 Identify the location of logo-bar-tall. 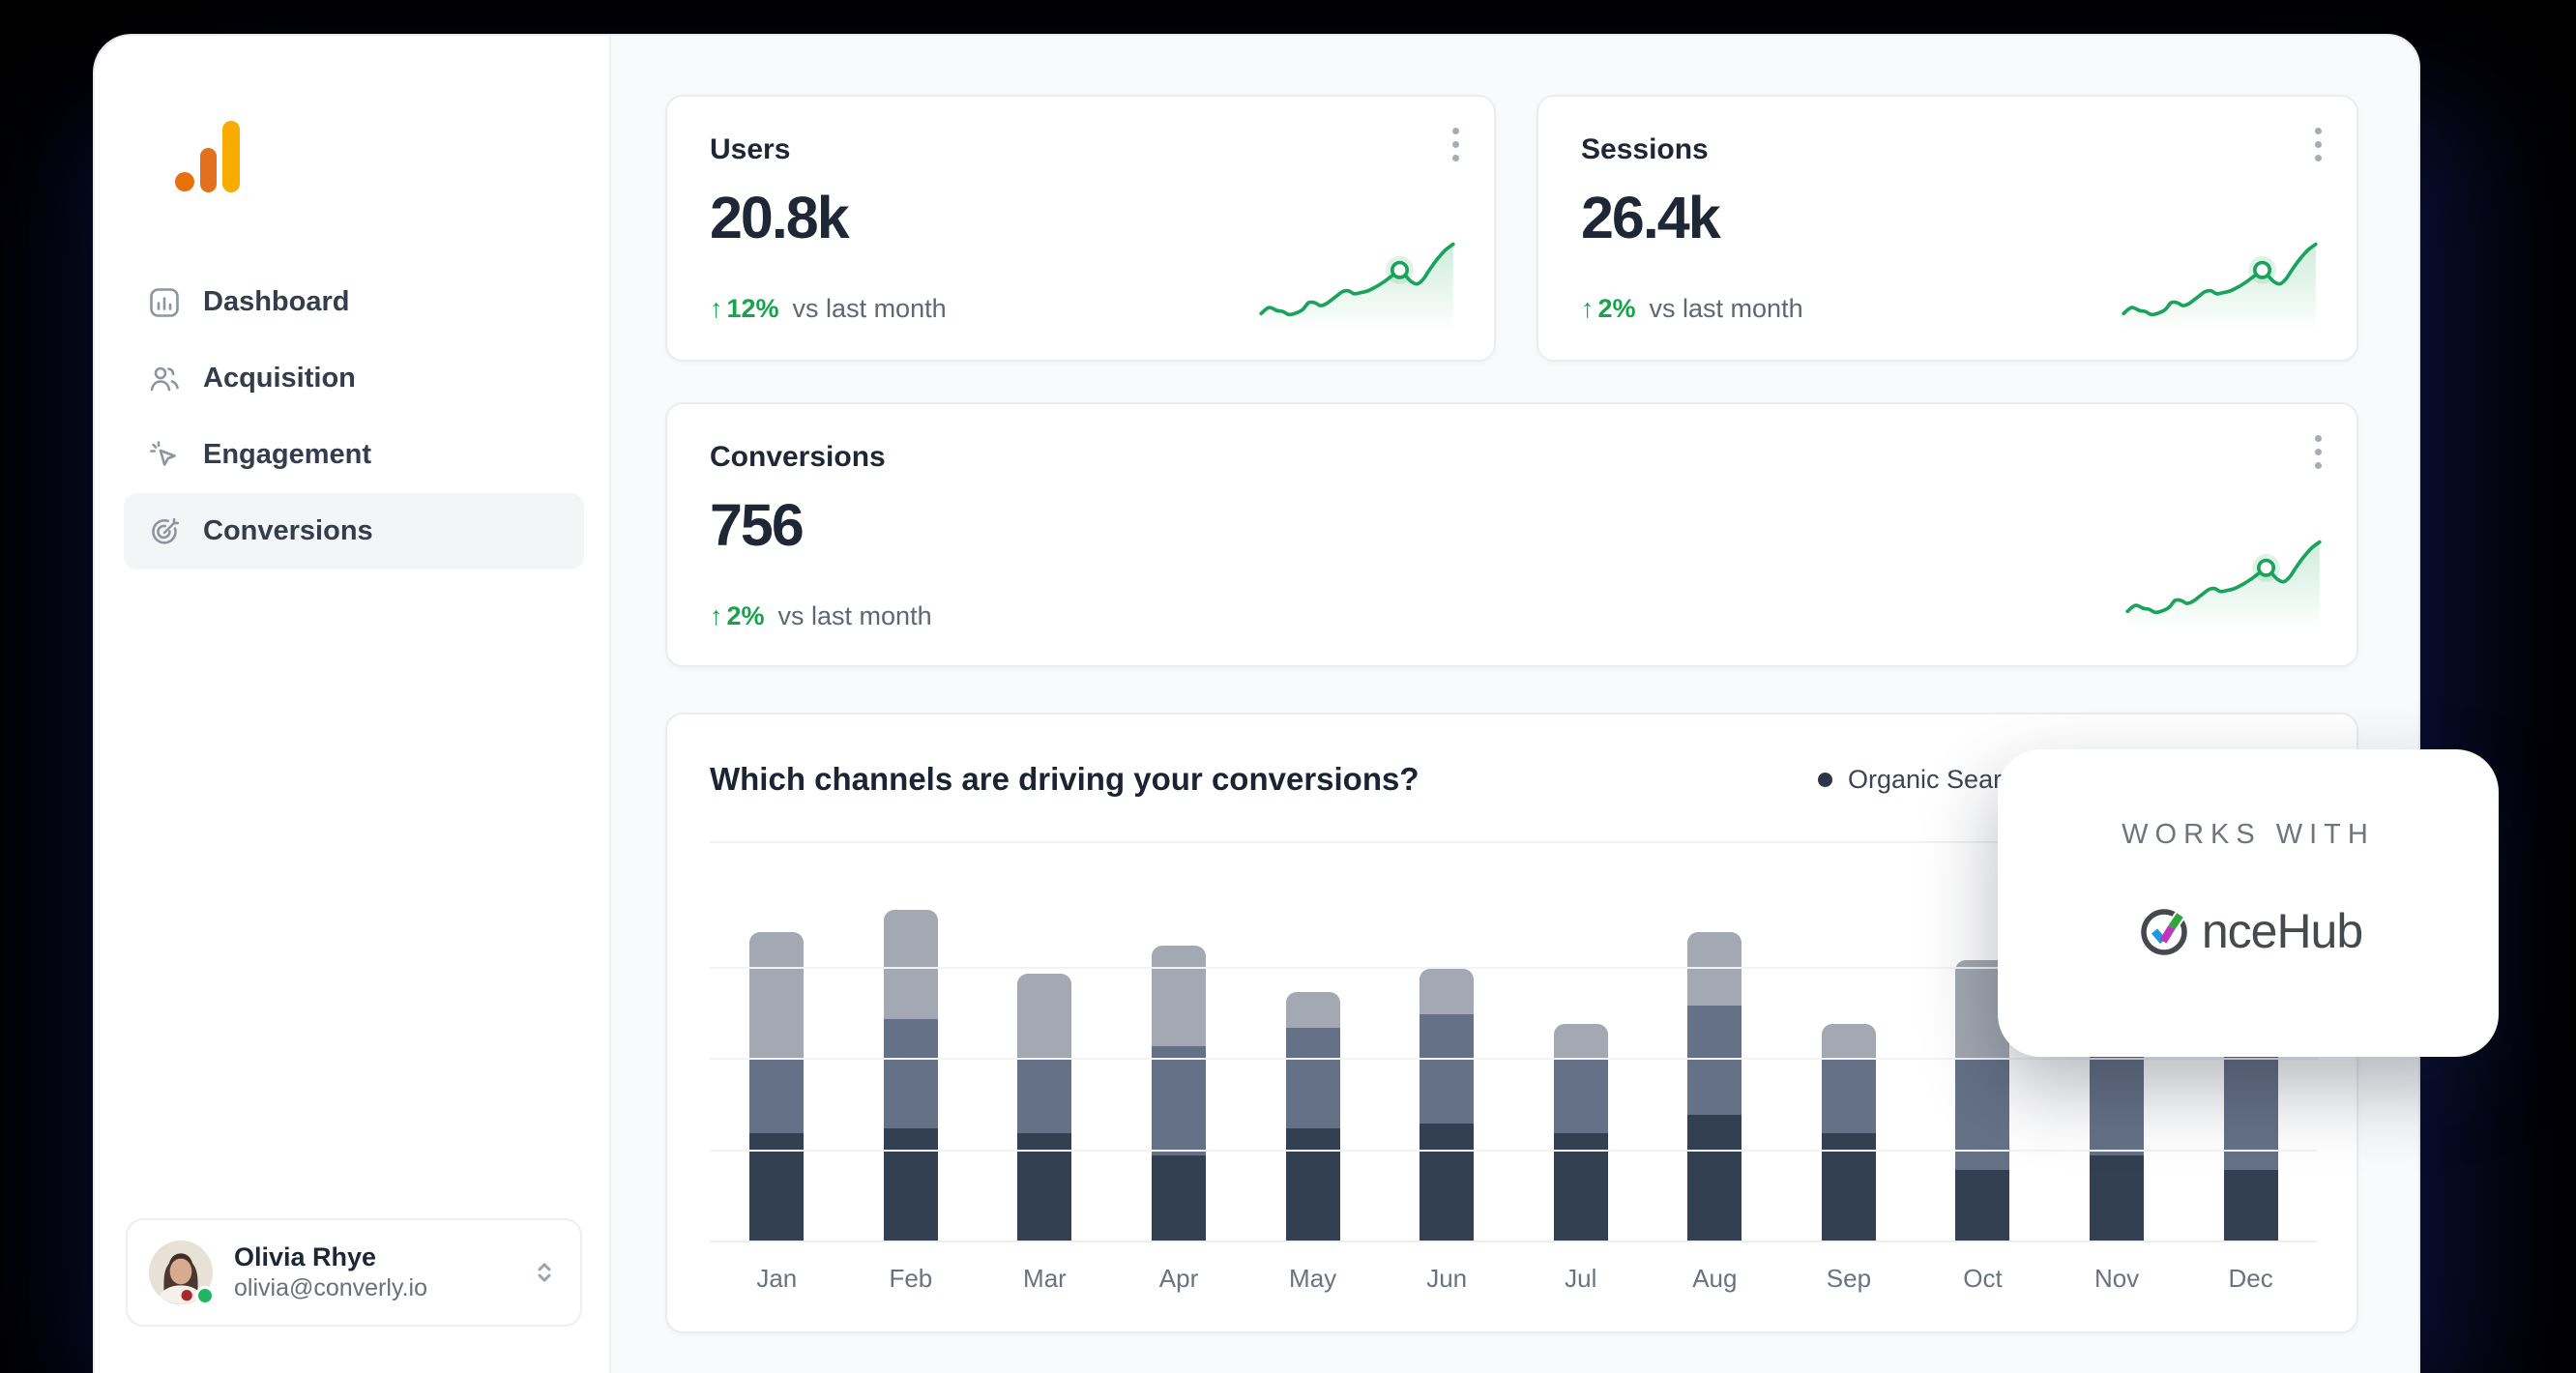
(231, 157).